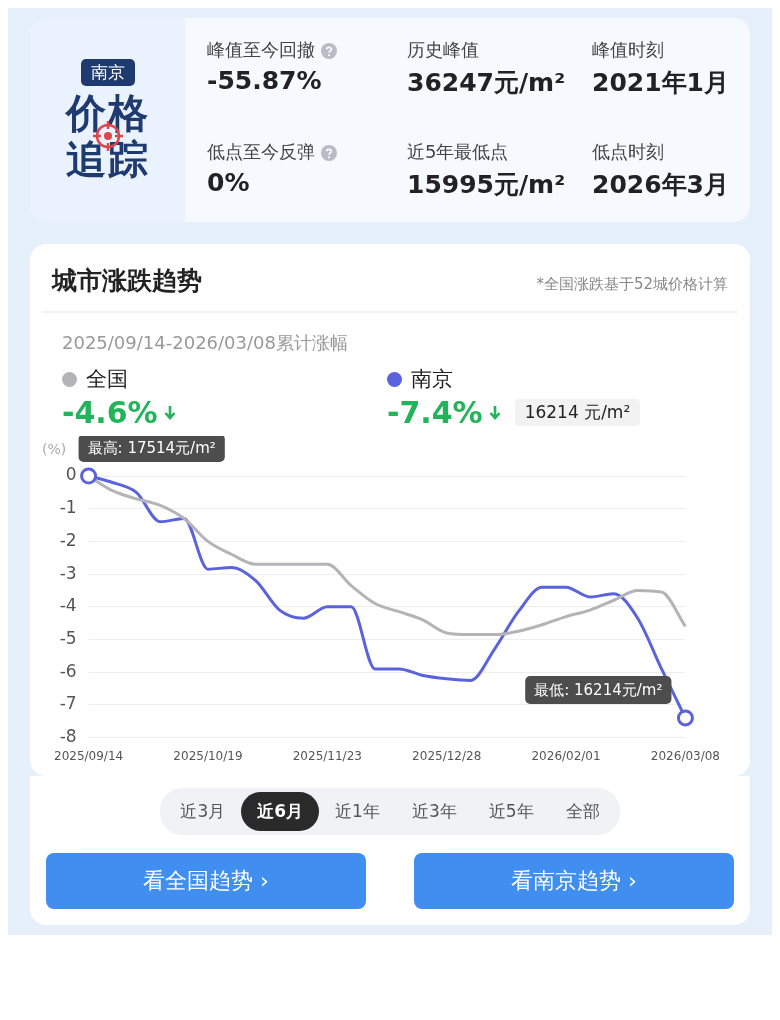  Describe the element at coordinates (151, 447) in the screenshot. I see `annotation: 最高: 17514元/m²` at that location.